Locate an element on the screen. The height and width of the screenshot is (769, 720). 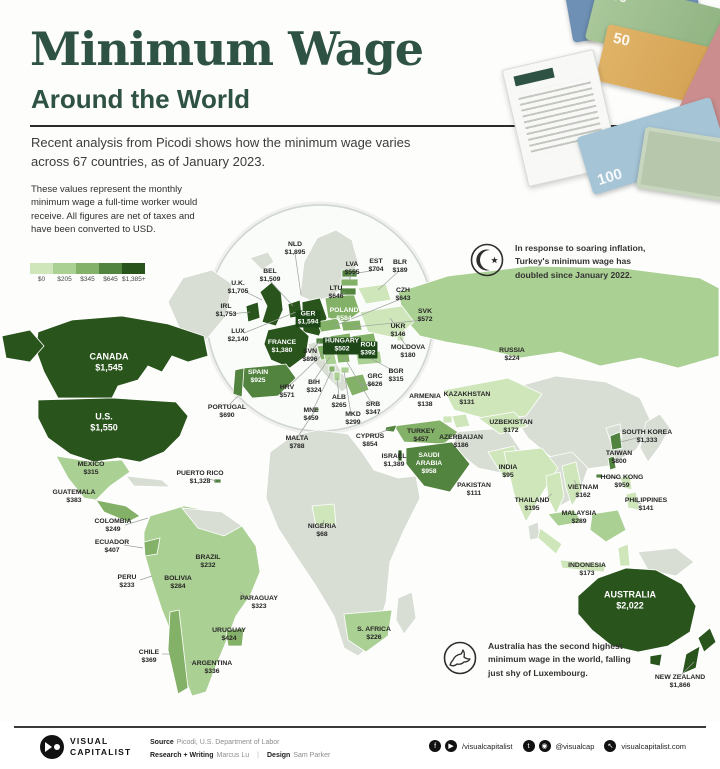
serbia-shape is located at coordinates (343, 355).